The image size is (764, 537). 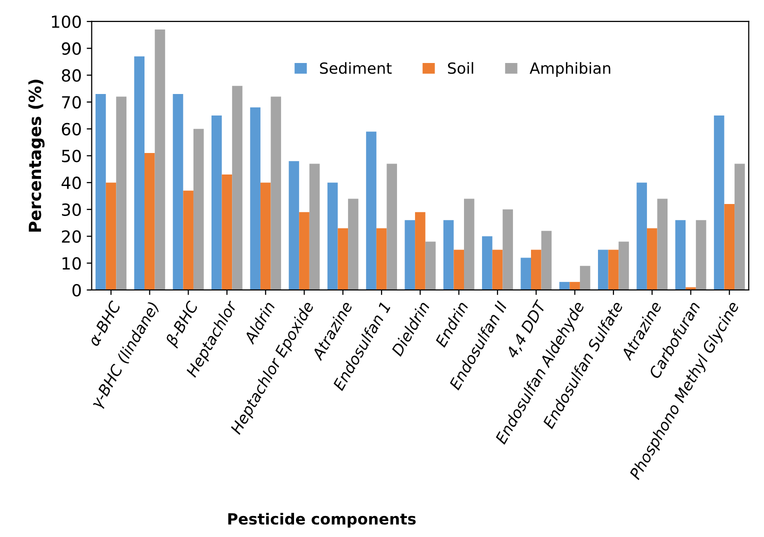 I want to click on legend-label: Sediment, so click(x=356, y=68).